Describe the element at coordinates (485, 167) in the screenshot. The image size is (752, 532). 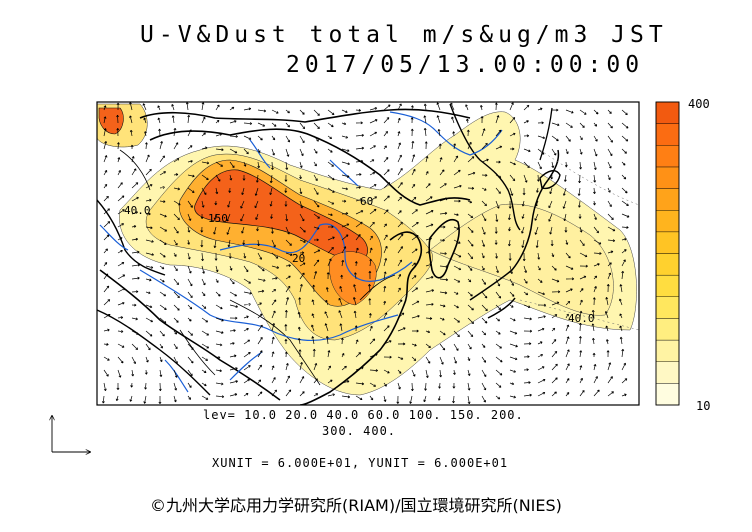
I see `coastline-russia-east` at that location.